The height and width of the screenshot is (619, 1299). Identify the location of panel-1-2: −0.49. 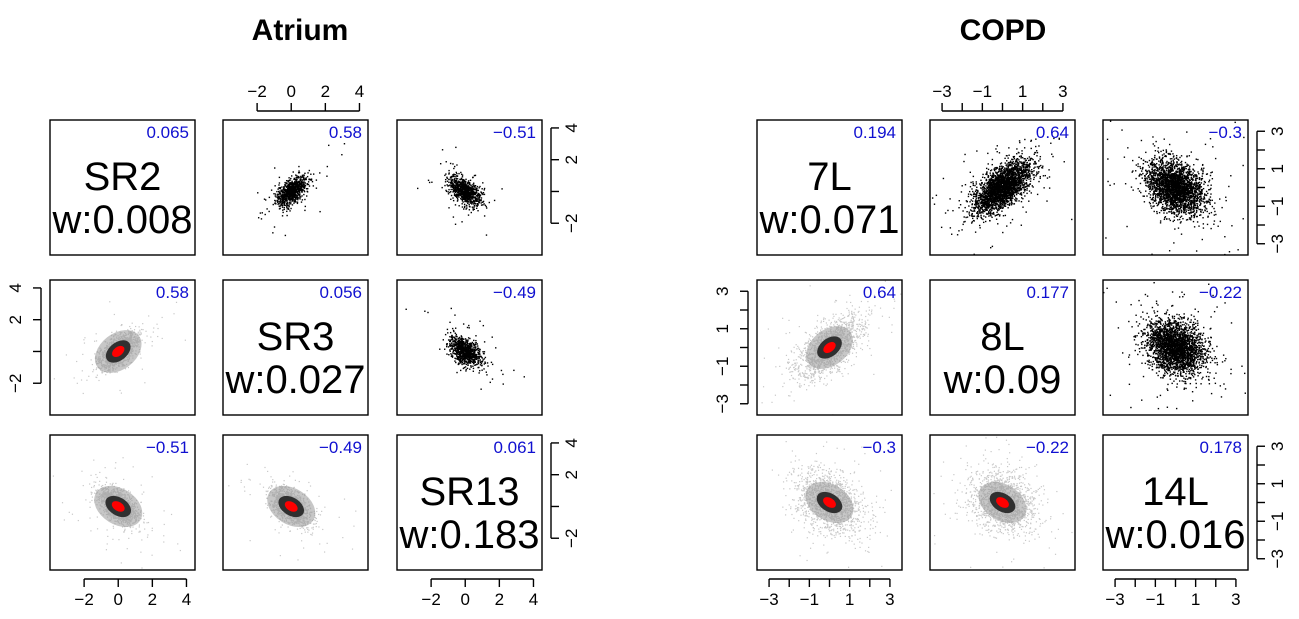
(469, 347).